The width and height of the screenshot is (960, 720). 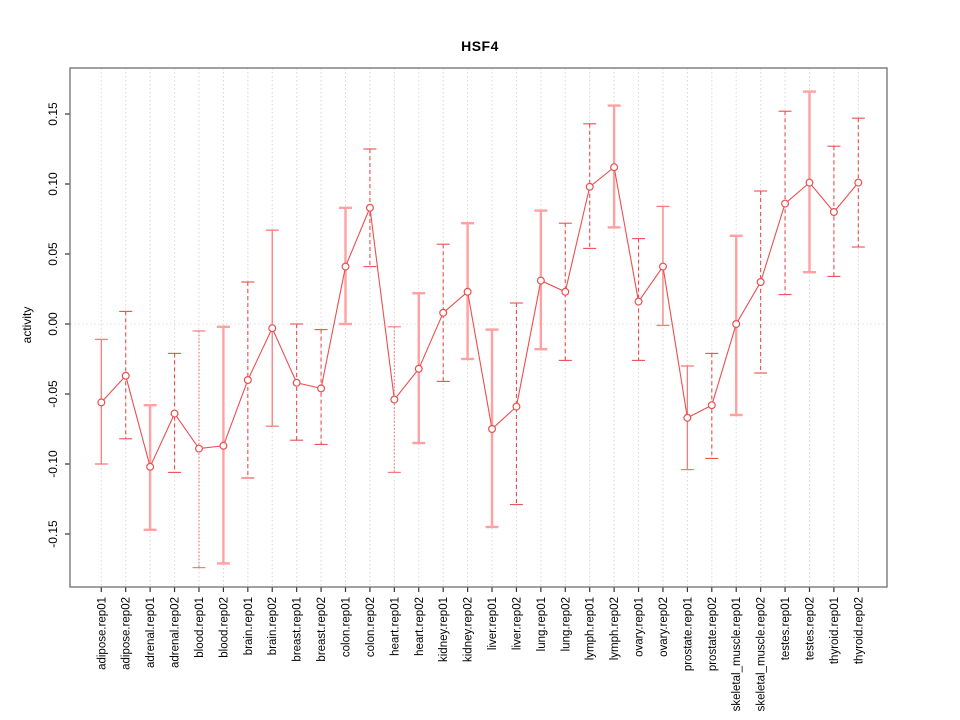 What do you see at coordinates (480, 46) in the screenshot?
I see `chart-title: HSF4` at bounding box center [480, 46].